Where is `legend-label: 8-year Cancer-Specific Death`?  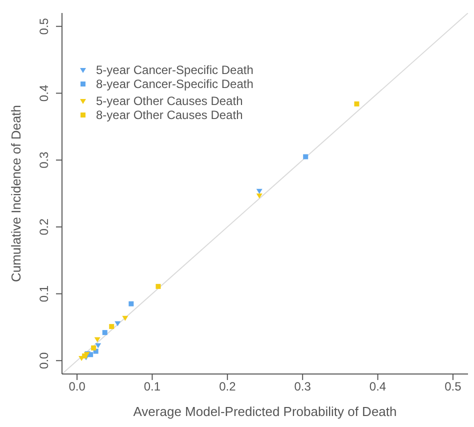 legend-label: 8-year Cancer-Specific Death is located at coordinates (175, 84).